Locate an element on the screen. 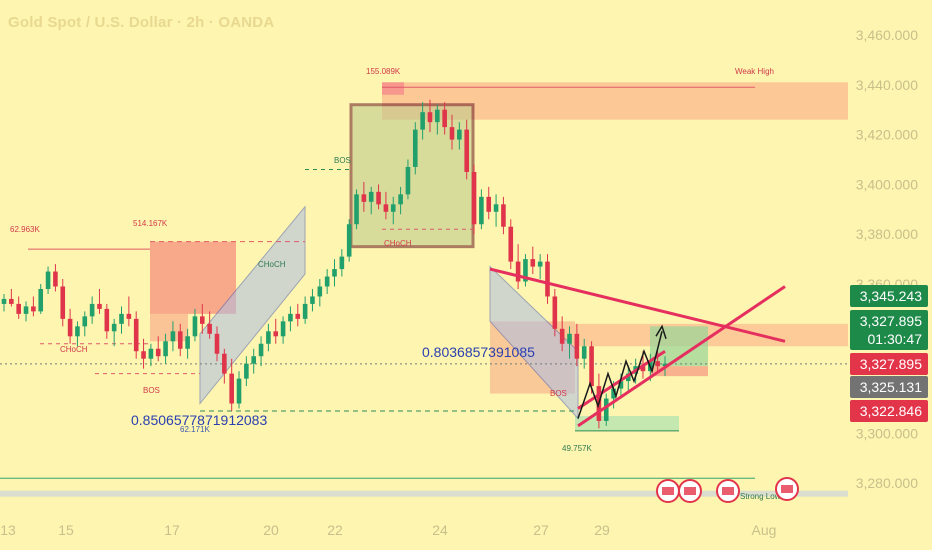 The width and height of the screenshot is (932, 550). y-tick-label: 3,420.000 is located at coordinates (887, 135).